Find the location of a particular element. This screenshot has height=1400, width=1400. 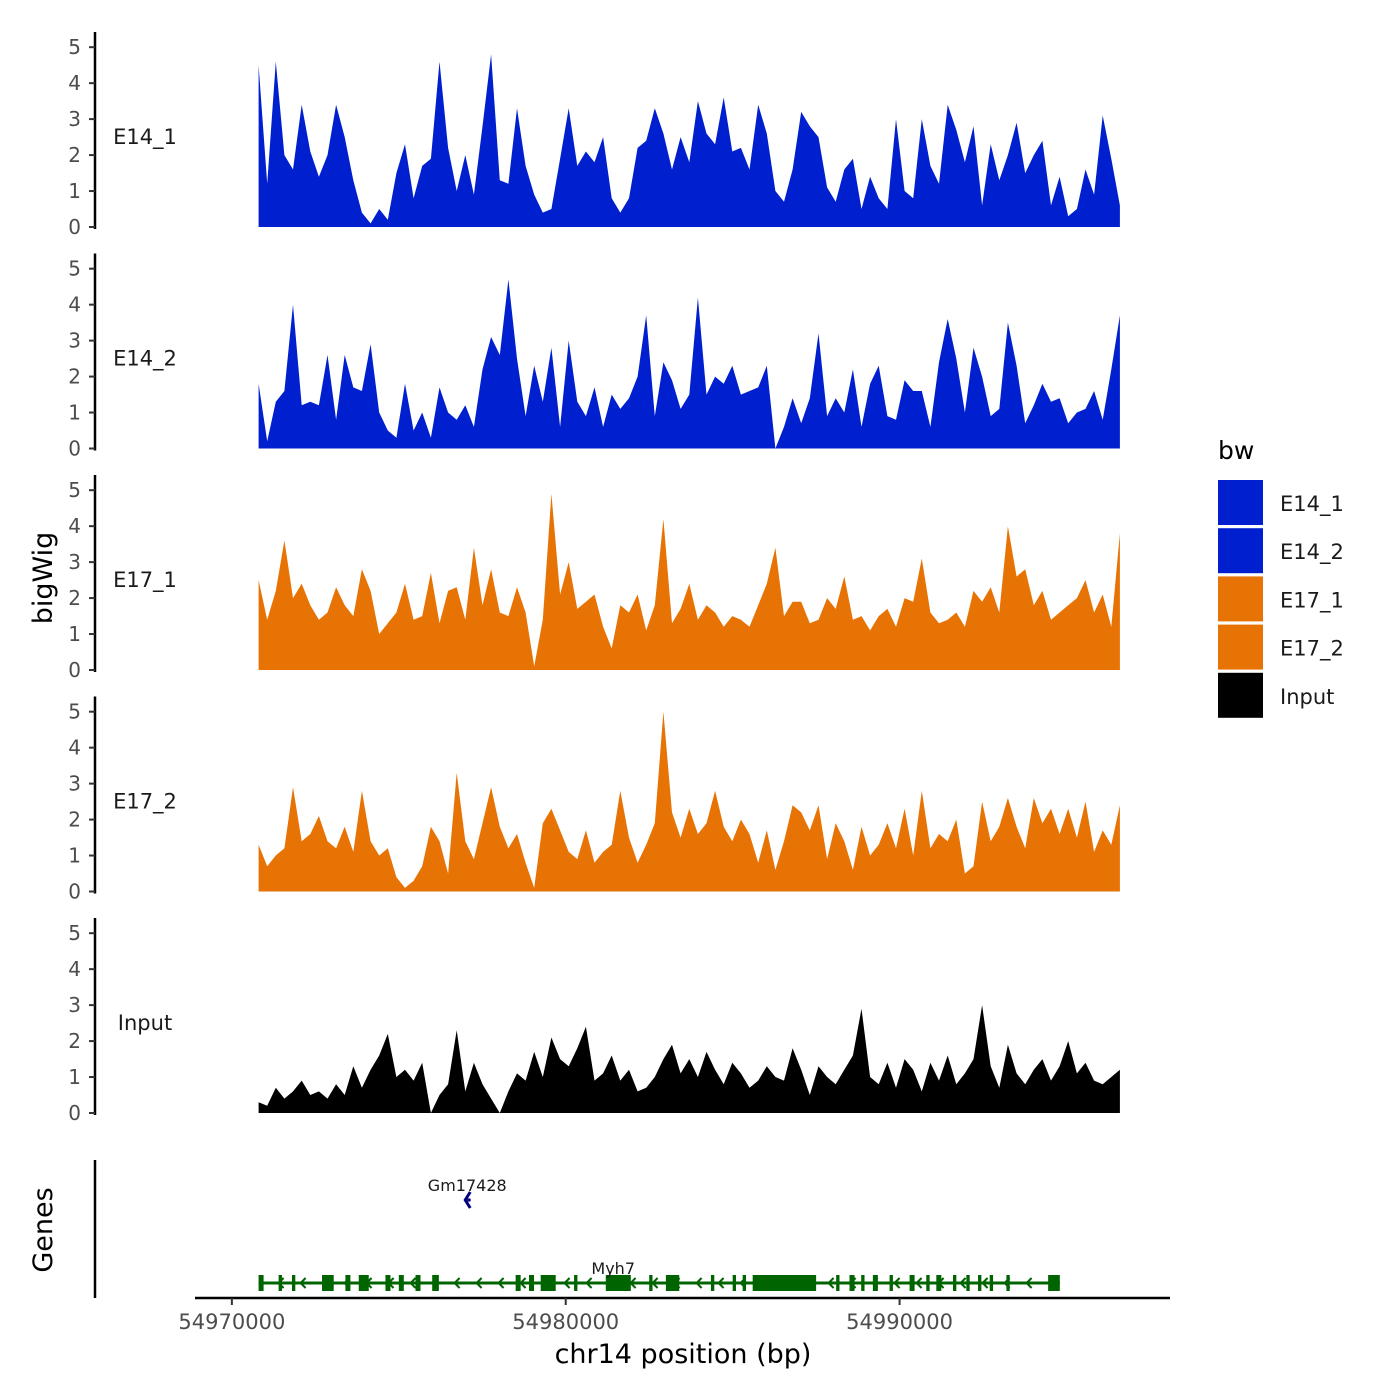

x-axis: 54970000 54980000 54990000 is located at coordinates (674, 1315).